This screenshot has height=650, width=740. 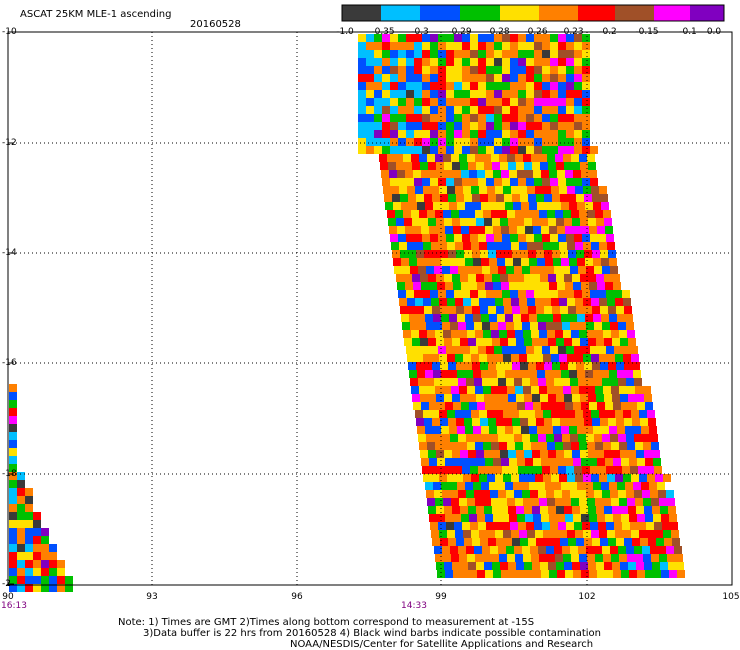 I want to click on colorbar-label: -0.26, so click(x=536, y=32).